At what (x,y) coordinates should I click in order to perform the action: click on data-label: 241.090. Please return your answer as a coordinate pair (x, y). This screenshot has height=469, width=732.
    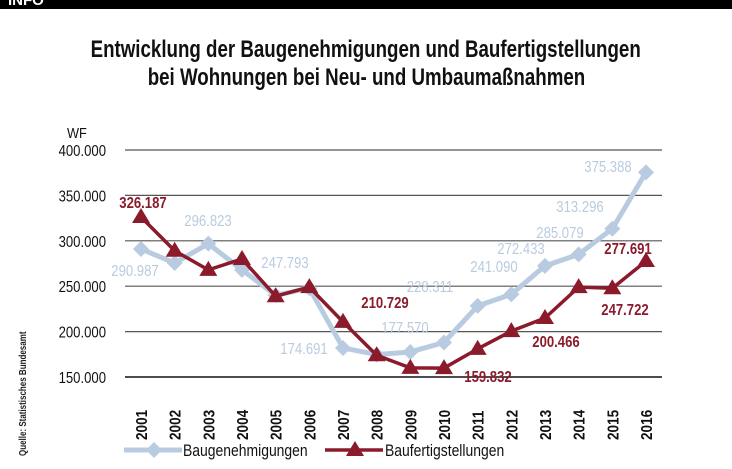
    Looking at the image, I should click on (493, 267).